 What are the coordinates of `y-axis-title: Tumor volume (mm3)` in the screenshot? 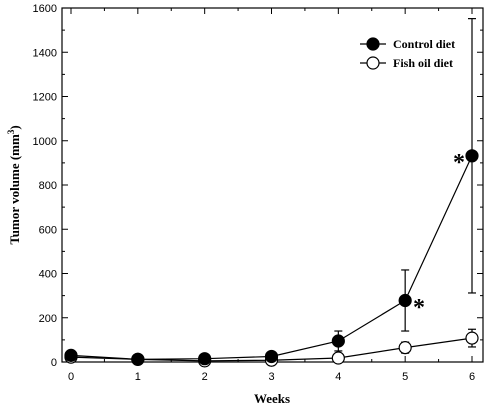 It's located at (14, 184).